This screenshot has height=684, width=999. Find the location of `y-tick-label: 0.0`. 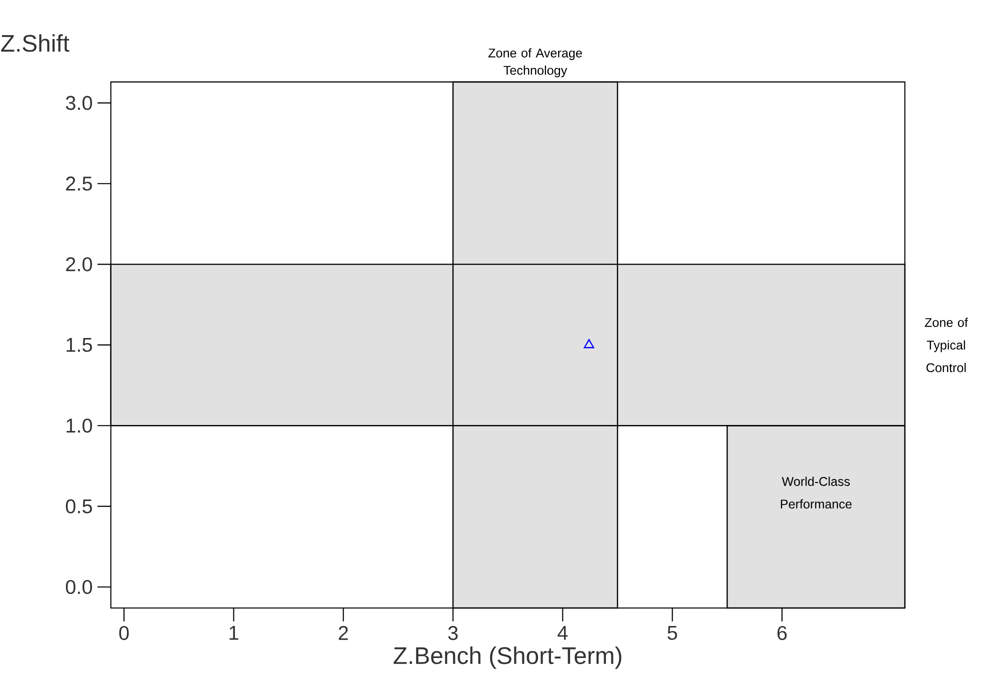

y-tick-label: 0.0 is located at coordinates (79, 587).